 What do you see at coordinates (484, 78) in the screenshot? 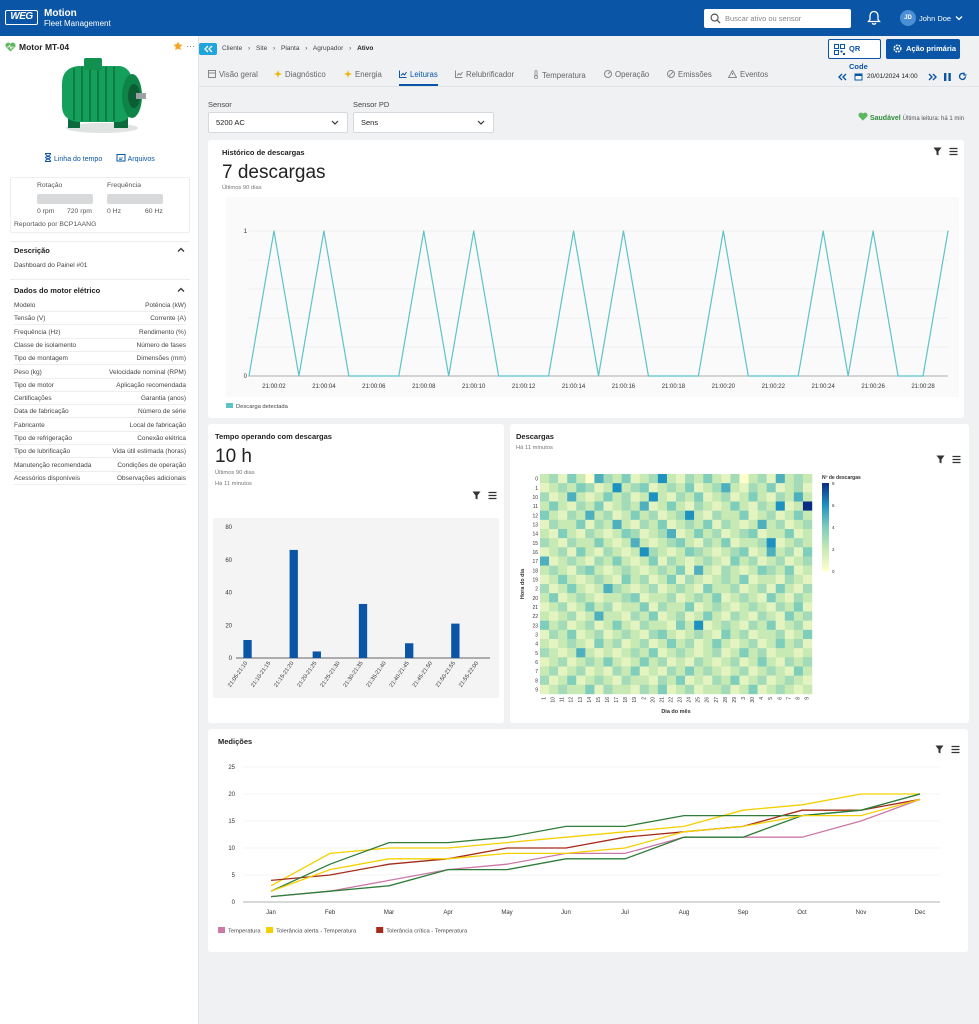
I see `tab-relubrificador: Relubrificador` at bounding box center [484, 78].